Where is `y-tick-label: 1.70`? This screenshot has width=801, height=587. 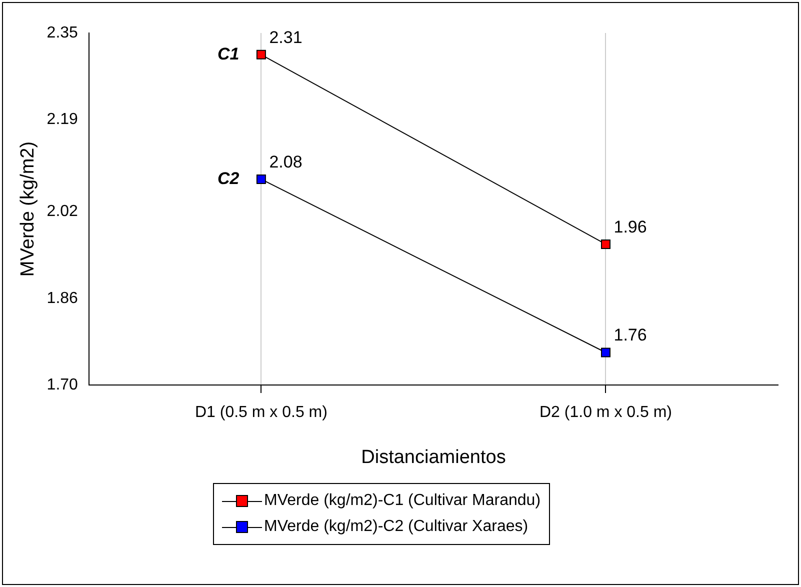 y-tick-label: 1.70 is located at coordinates (62, 385).